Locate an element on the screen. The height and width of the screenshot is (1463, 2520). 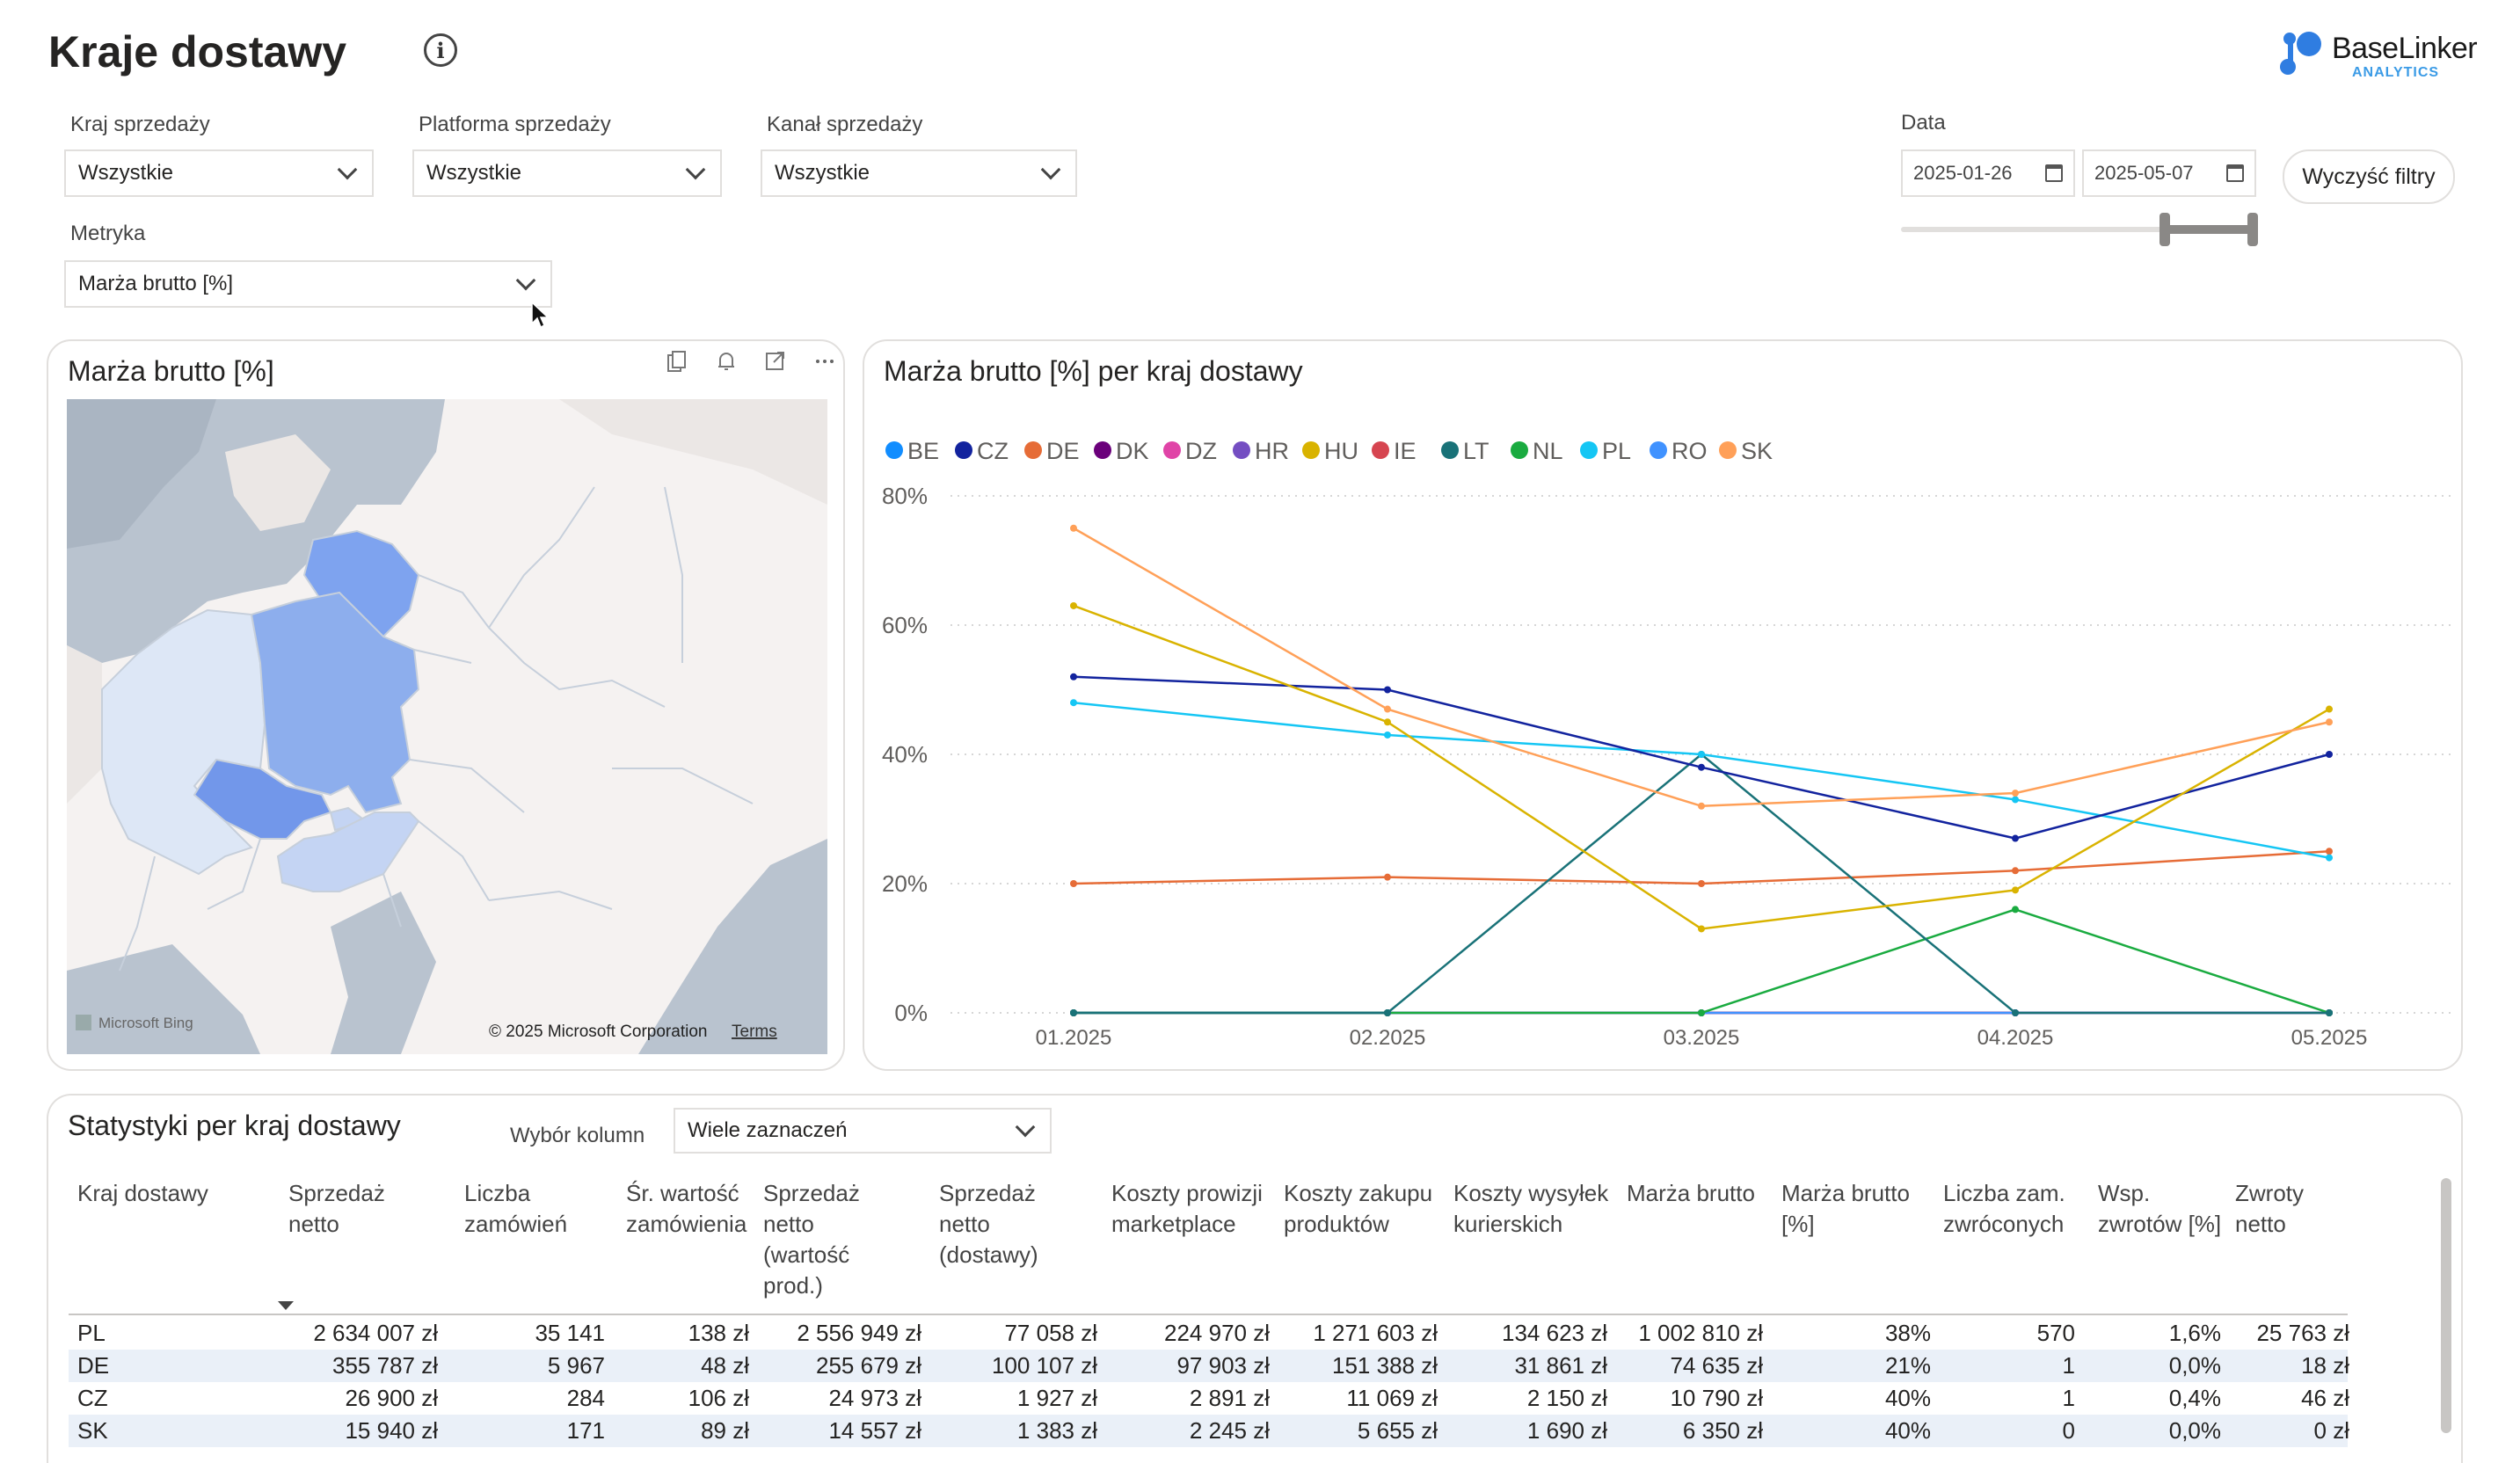
column-header: Sprzedaż netto is located at coordinates (336, 1209).